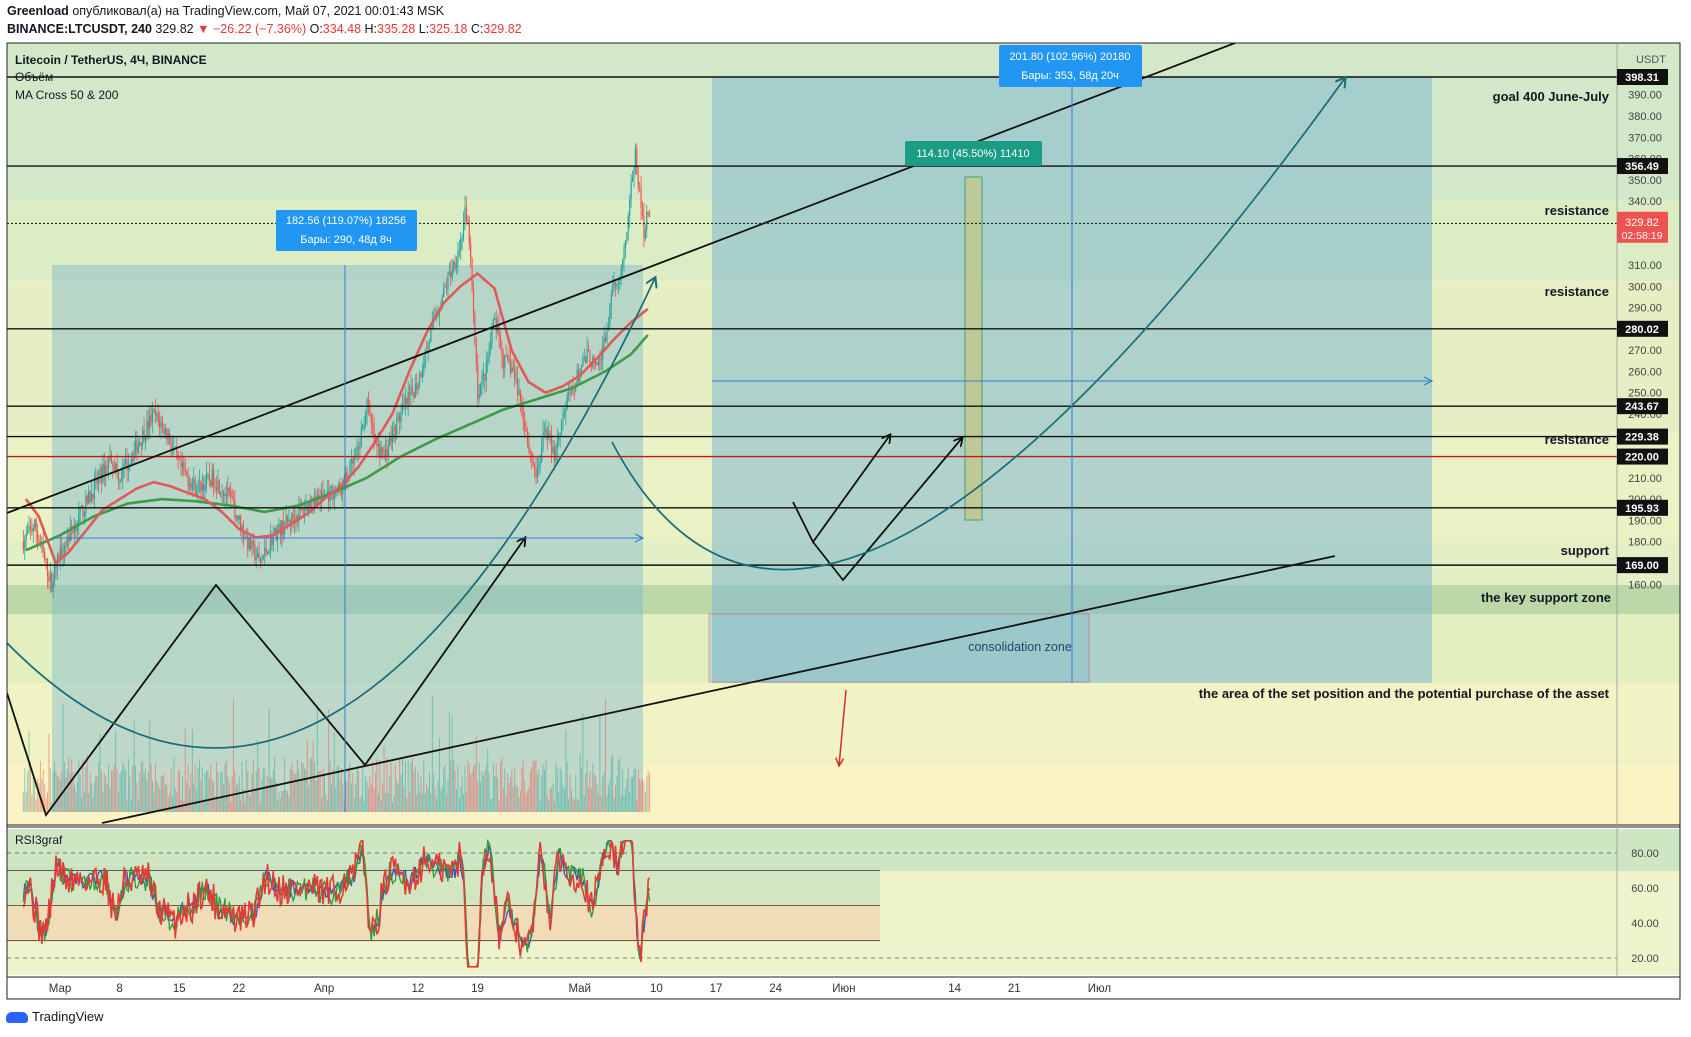  Describe the element at coordinates (67, 95) in the screenshot. I see `legend-ma: MA Cross 50 & 200` at that location.